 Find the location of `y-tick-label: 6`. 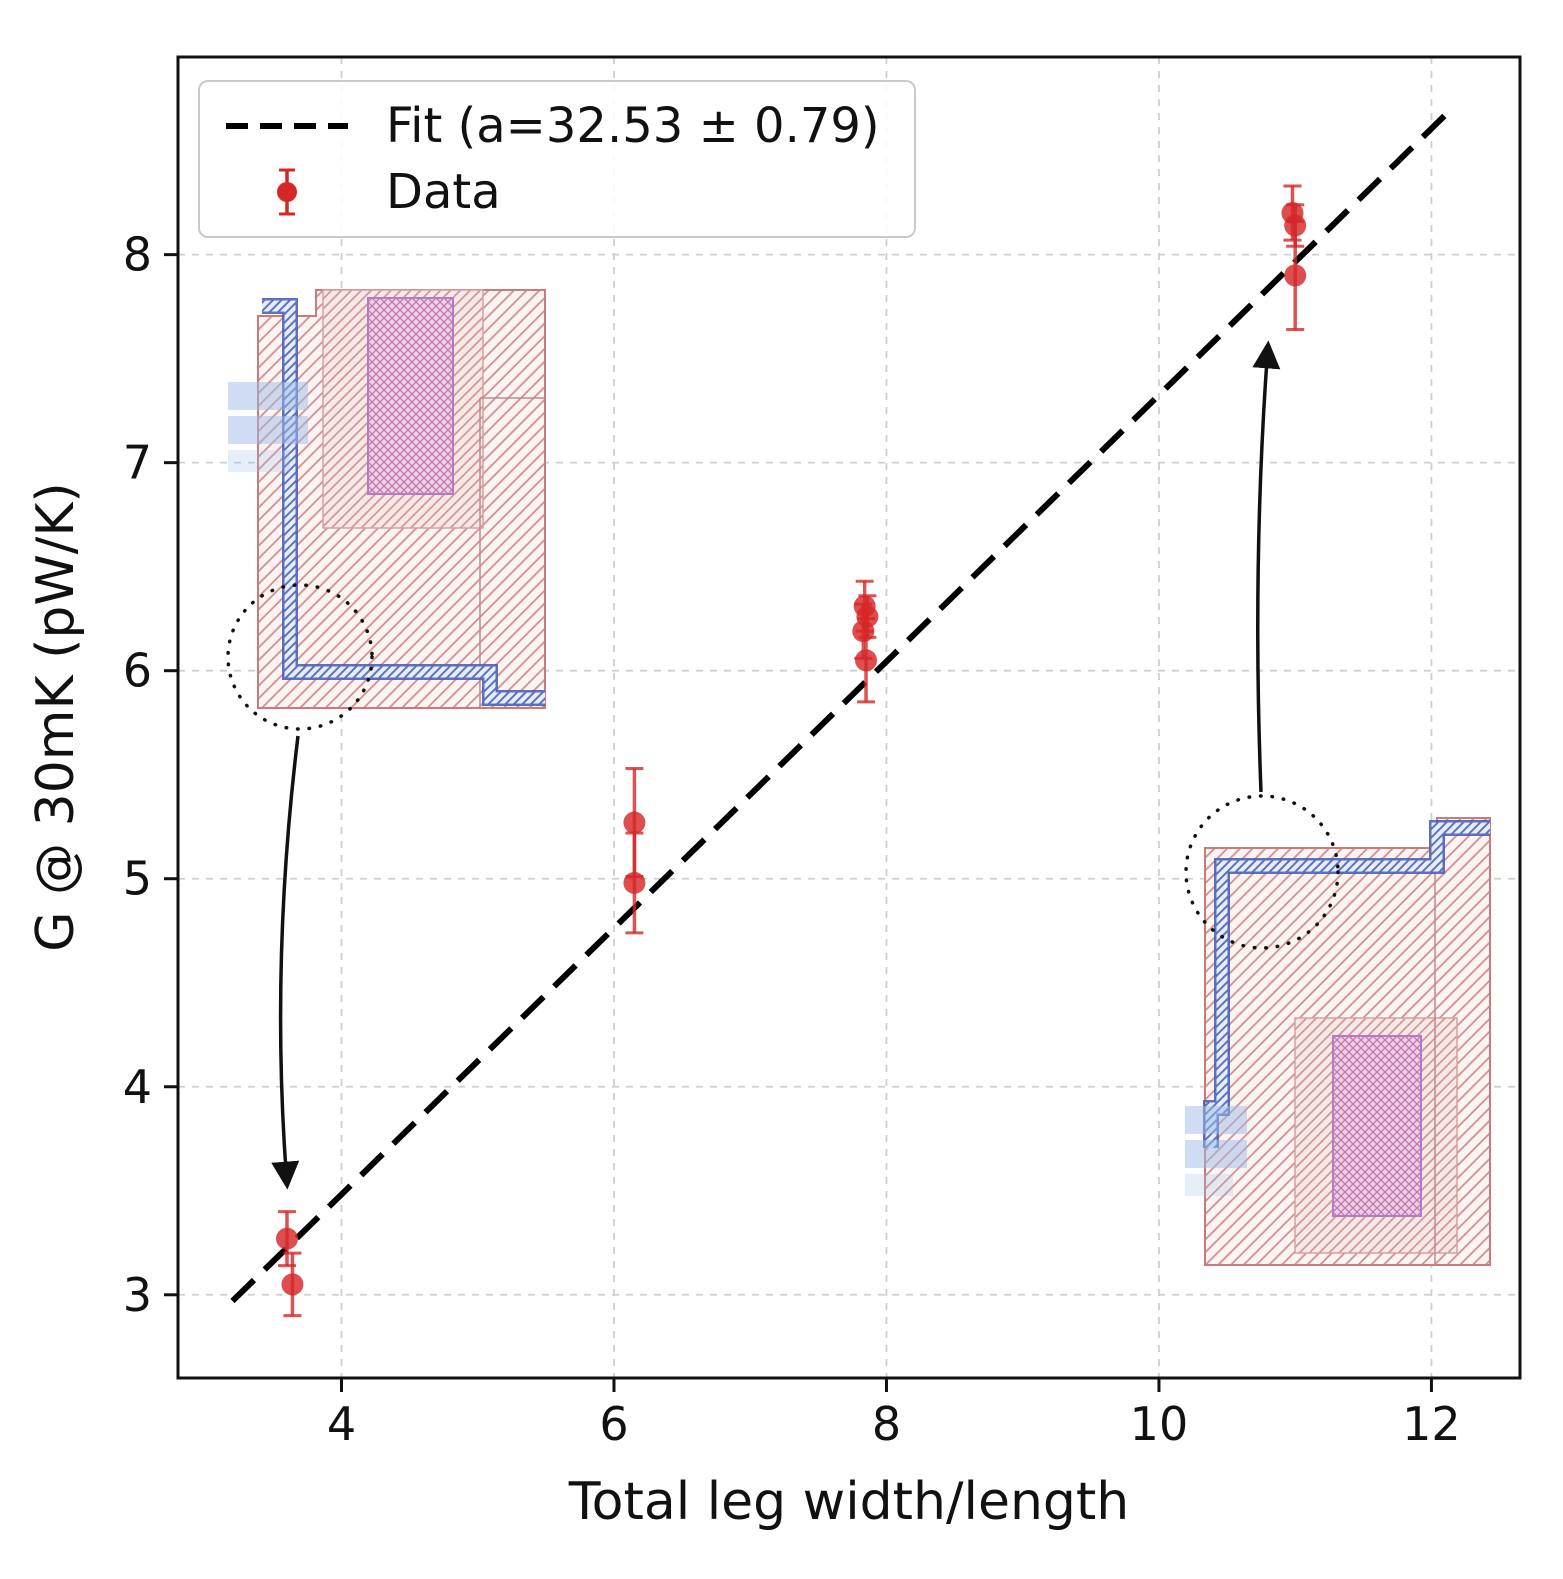

y-tick-label: 6 is located at coordinates (137, 671).